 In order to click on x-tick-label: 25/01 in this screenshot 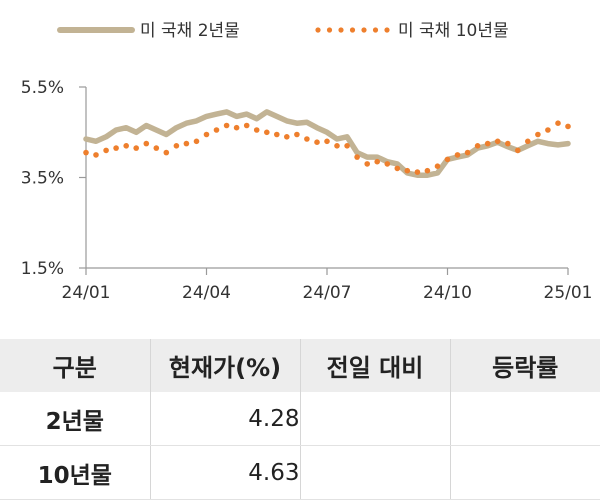, I will do `click(568, 293)`.